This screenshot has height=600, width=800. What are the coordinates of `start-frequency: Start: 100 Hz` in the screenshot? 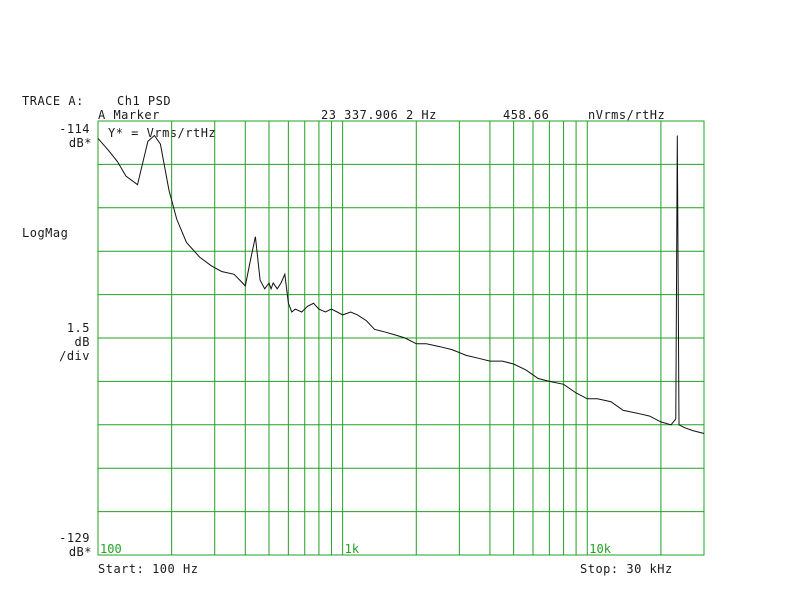 It's located at (148, 569).